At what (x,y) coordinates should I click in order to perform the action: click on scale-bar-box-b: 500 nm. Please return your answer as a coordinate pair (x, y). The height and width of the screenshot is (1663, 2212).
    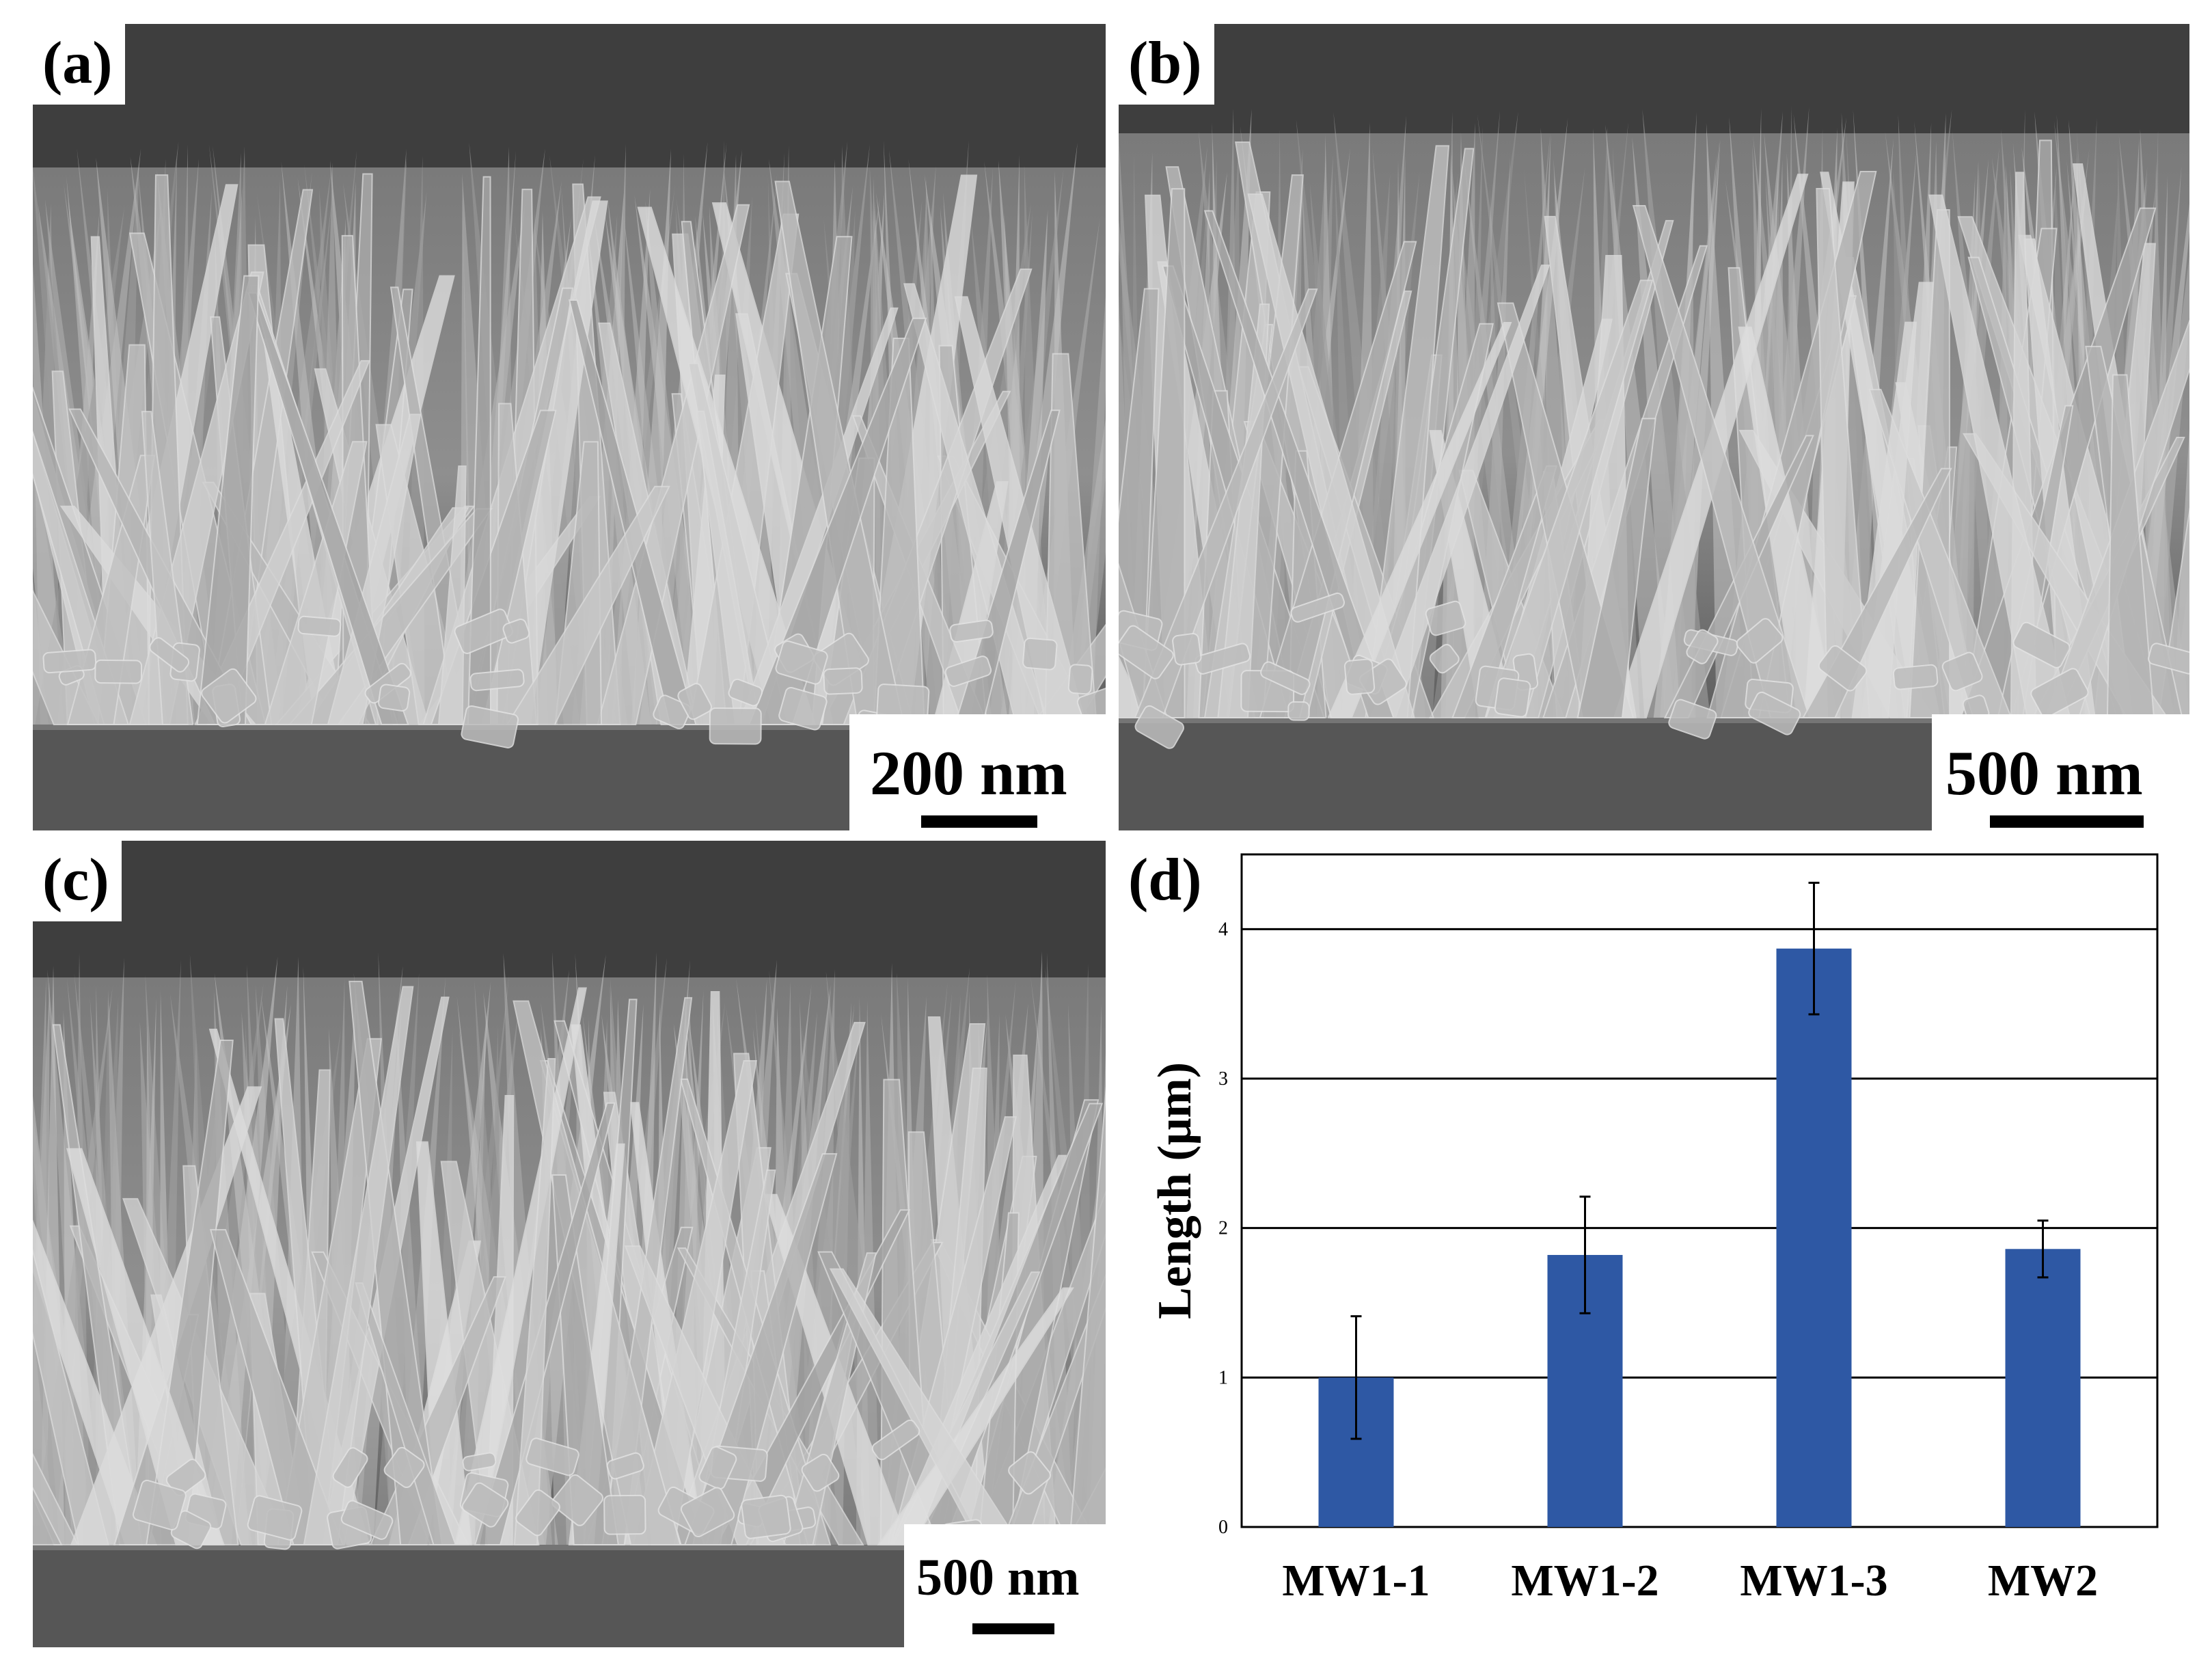
    Looking at the image, I should click on (2061, 772).